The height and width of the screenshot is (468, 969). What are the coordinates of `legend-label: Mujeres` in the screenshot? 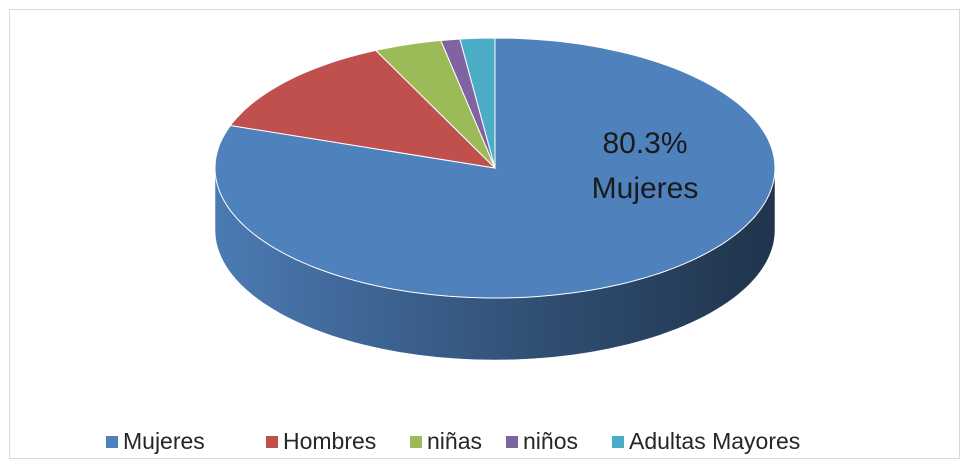 It's located at (164, 441).